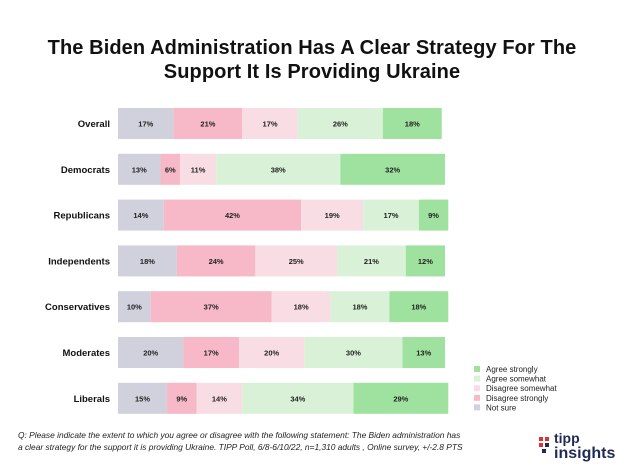 This screenshot has width=624, height=469. I want to click on data-label-conservatives-agree-somewhat: 18%, so click(359, 307).